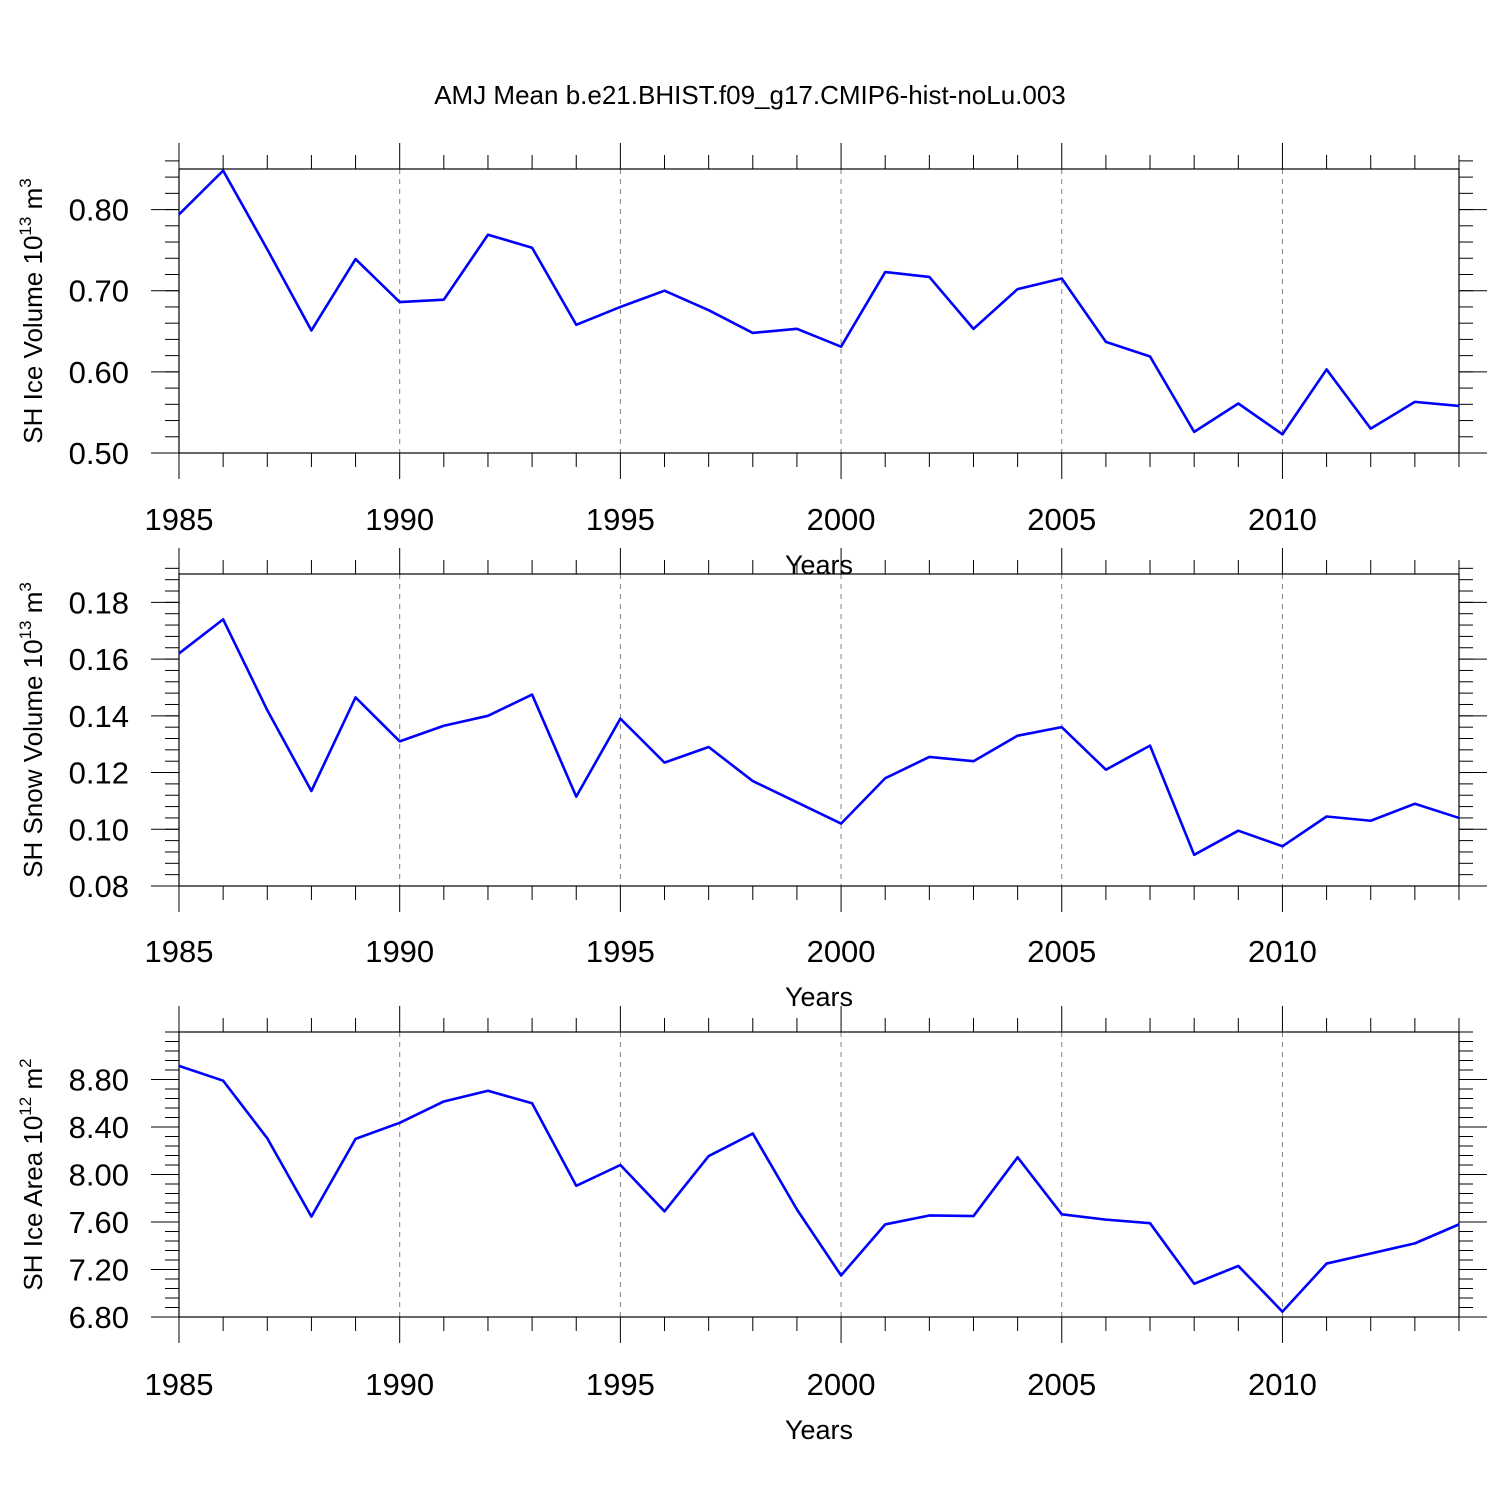  What do you see at coordinates (99, 1270) in the screenshot?
I see `ice-area-y-tick-label: 7.20` at bounding box center [99, 1270].